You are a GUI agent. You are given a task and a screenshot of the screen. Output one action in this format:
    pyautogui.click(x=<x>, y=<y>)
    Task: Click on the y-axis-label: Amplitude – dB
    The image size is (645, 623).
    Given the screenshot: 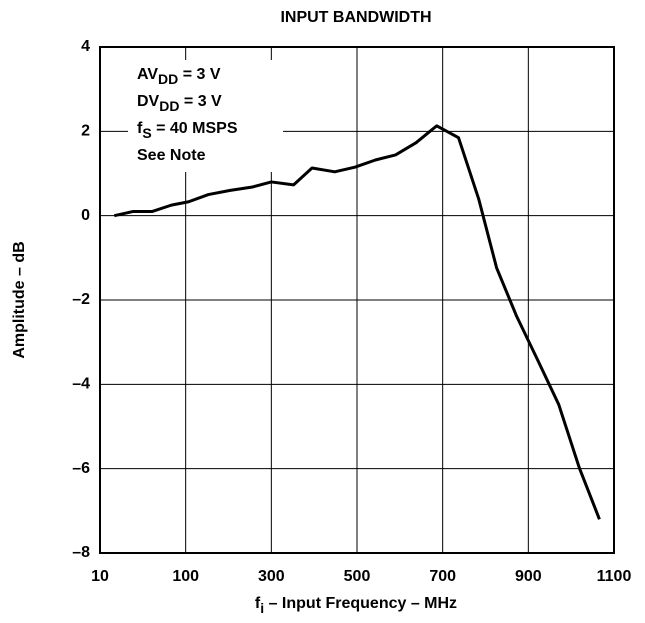 What is the action you would take?
    pyautogui.click(x=19, y=299)
    